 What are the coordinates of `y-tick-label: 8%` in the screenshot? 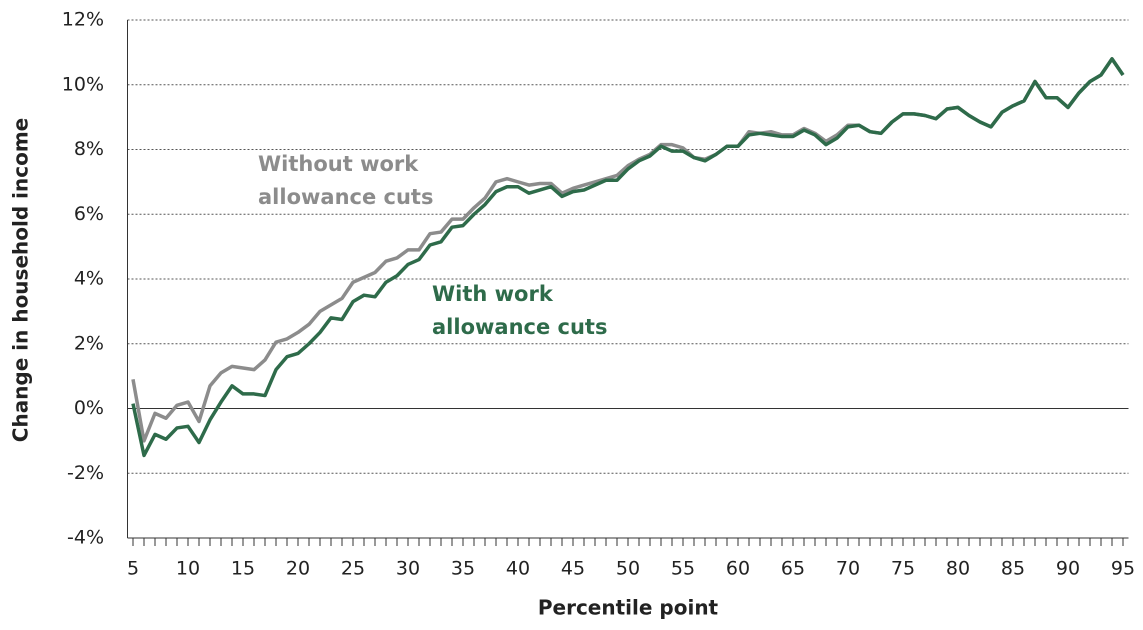 It's located at (89, 149).